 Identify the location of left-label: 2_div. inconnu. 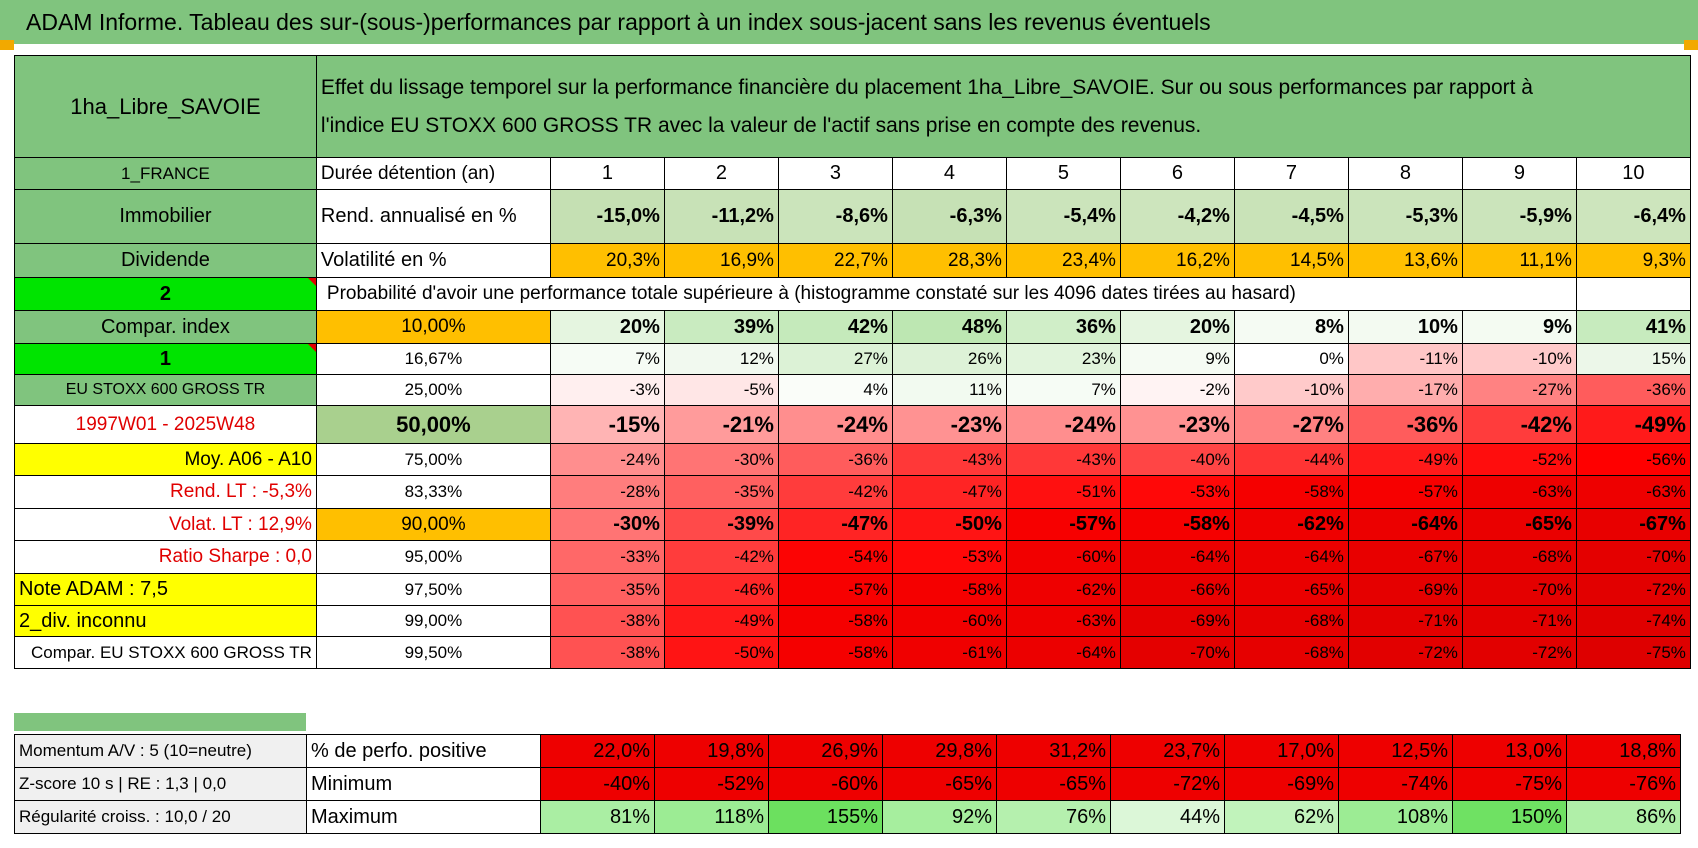
(165, 621).